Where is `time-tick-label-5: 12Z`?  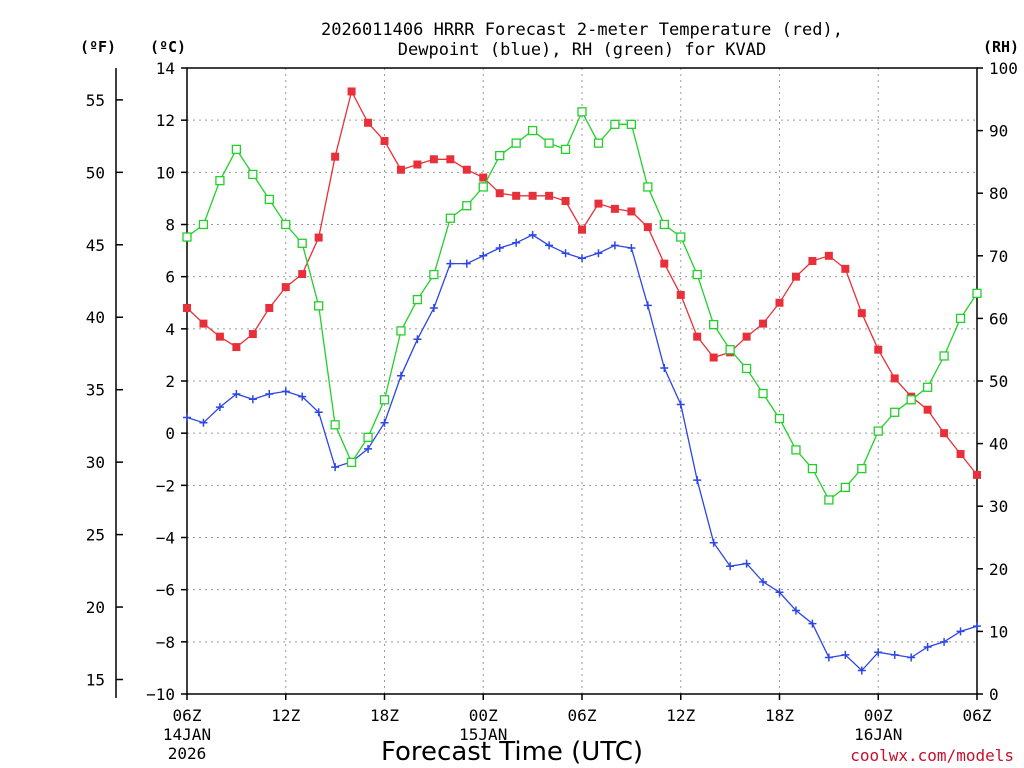
time-tick-label-5: 12Z is located at coordinates (680, 715).